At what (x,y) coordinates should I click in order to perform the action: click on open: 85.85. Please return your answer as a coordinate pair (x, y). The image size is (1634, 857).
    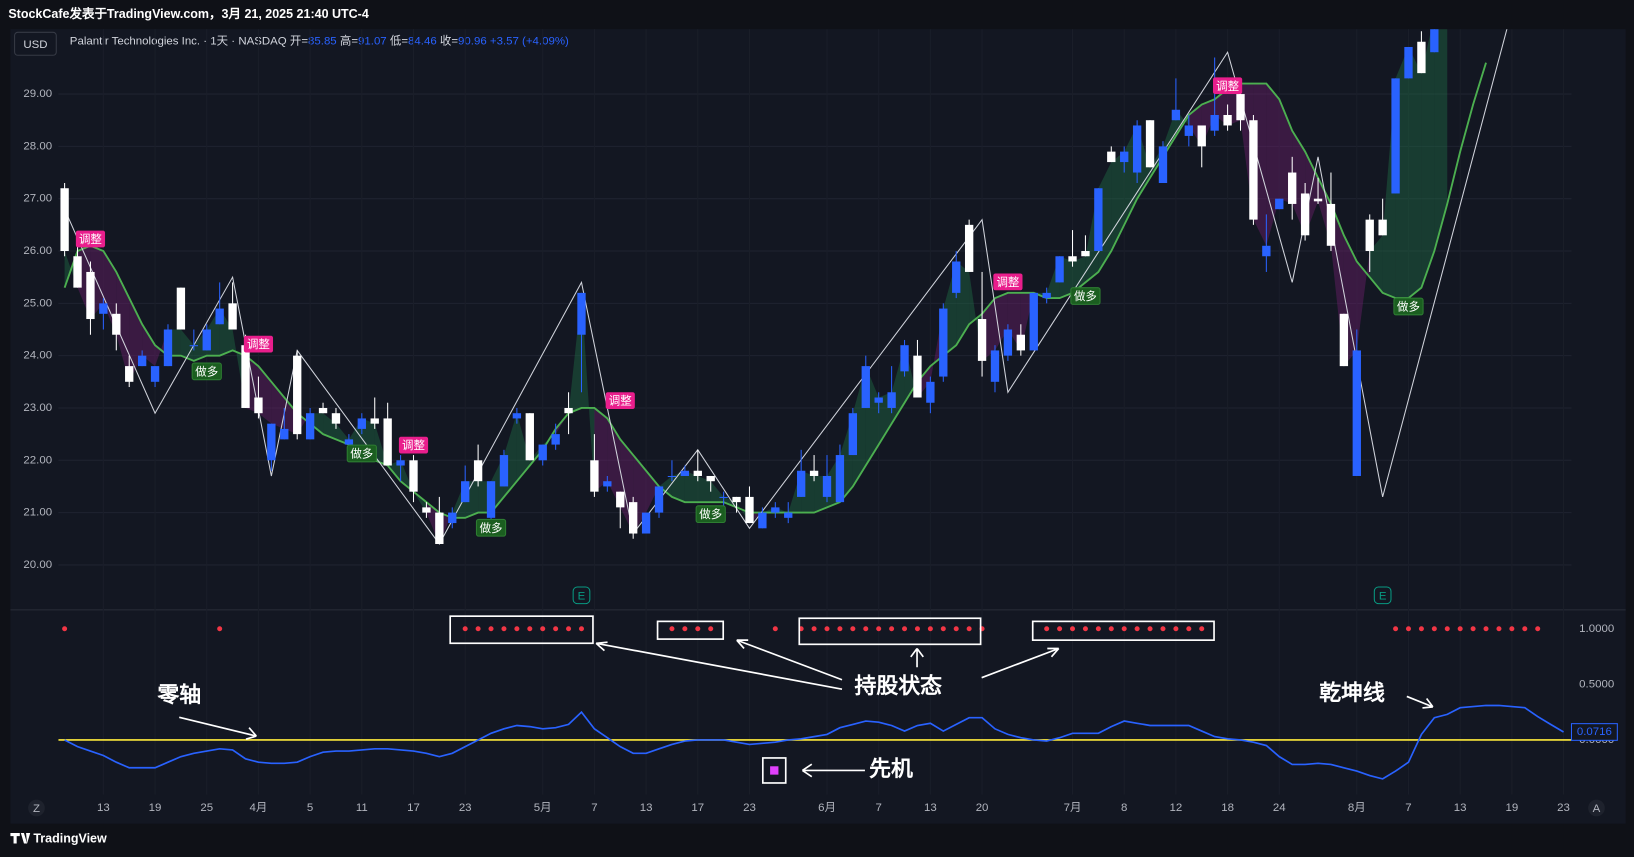
    Looking at the image, I should click on (322, 42).